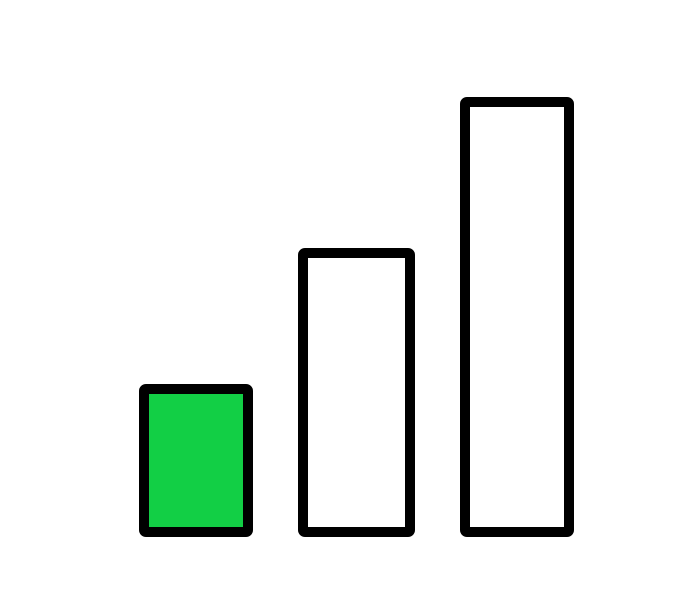  What do you see at coordinates (356, 392) in the screenshot?
I see `signal-bar-2-inactive` at bounding box center [356, 392].